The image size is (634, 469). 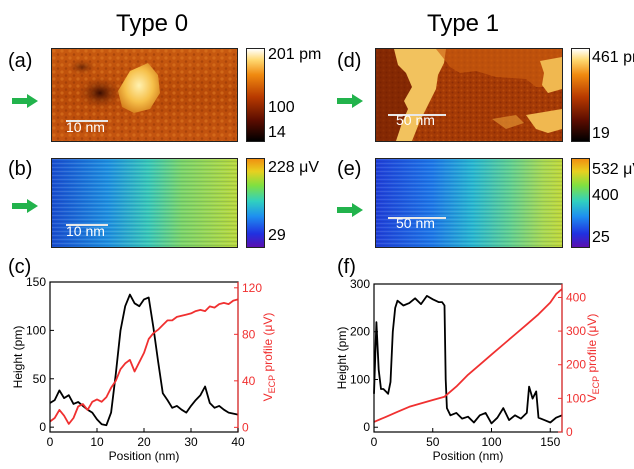 I want to click on panel-label-d: (d), so click(x=349, y=61).